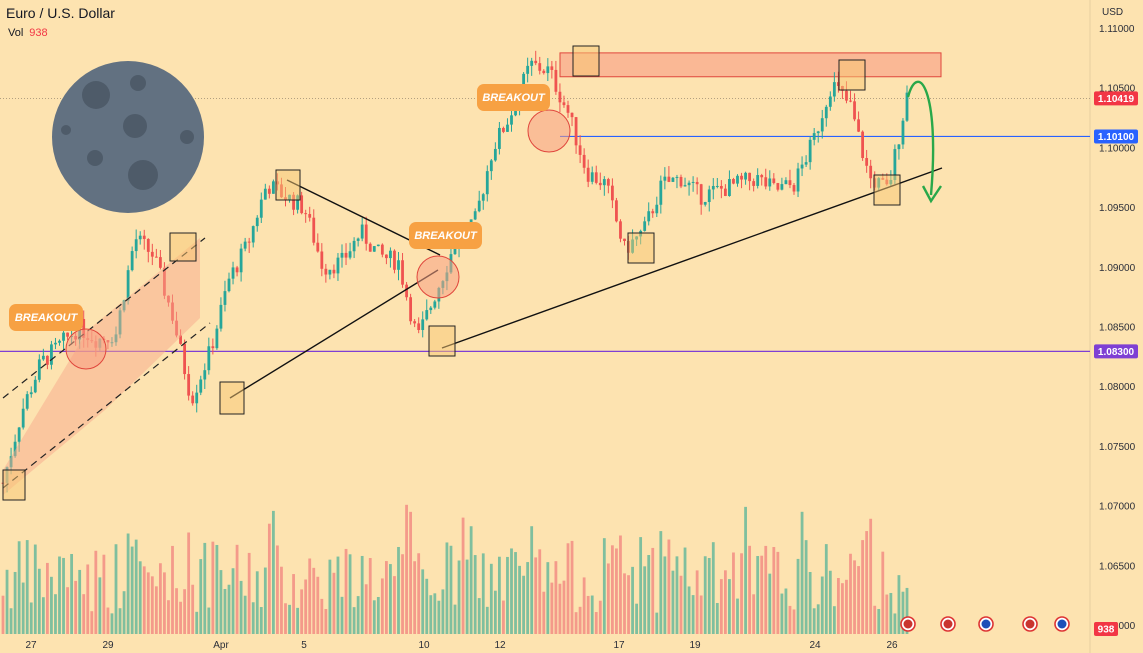 The height and width of the screenshot is (653, 1143). What do you see at coordinates (461, 645) in the screenshot?
I see `time-axis: 27 29 Apr 5 10 12 17 19 24 26` at bounding box center [461, 645].